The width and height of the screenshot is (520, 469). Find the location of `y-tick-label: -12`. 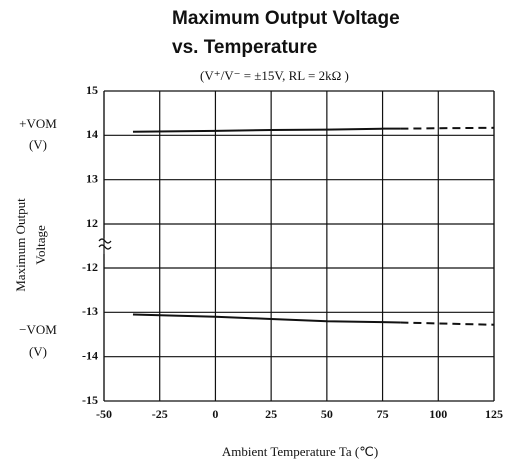

y-tick-label: -12 is located at coordinates (90, 267).